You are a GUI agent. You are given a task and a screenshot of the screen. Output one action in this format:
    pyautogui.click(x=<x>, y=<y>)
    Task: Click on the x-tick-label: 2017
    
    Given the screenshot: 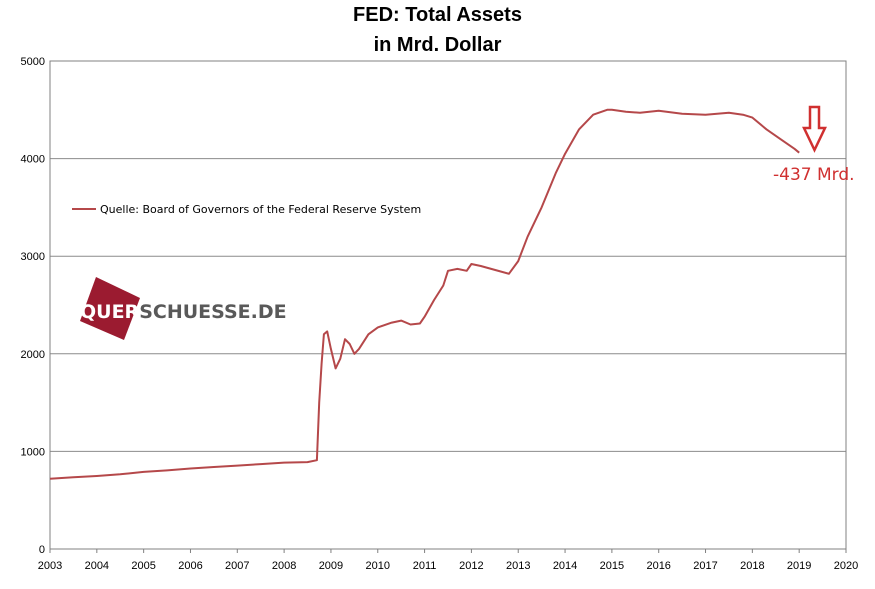 What is the action you would take?
    pyautogui.click(x=705, y=566)
    